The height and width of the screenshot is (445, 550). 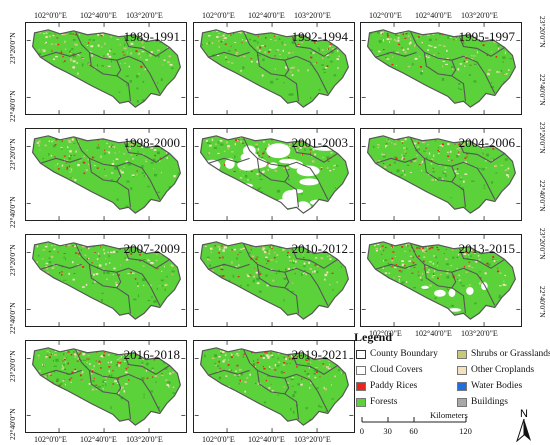 What do you see at coordinates (319, 142) in the screenshot?
I see `period-label: 2001-2003` at bounding box center [319, 142].